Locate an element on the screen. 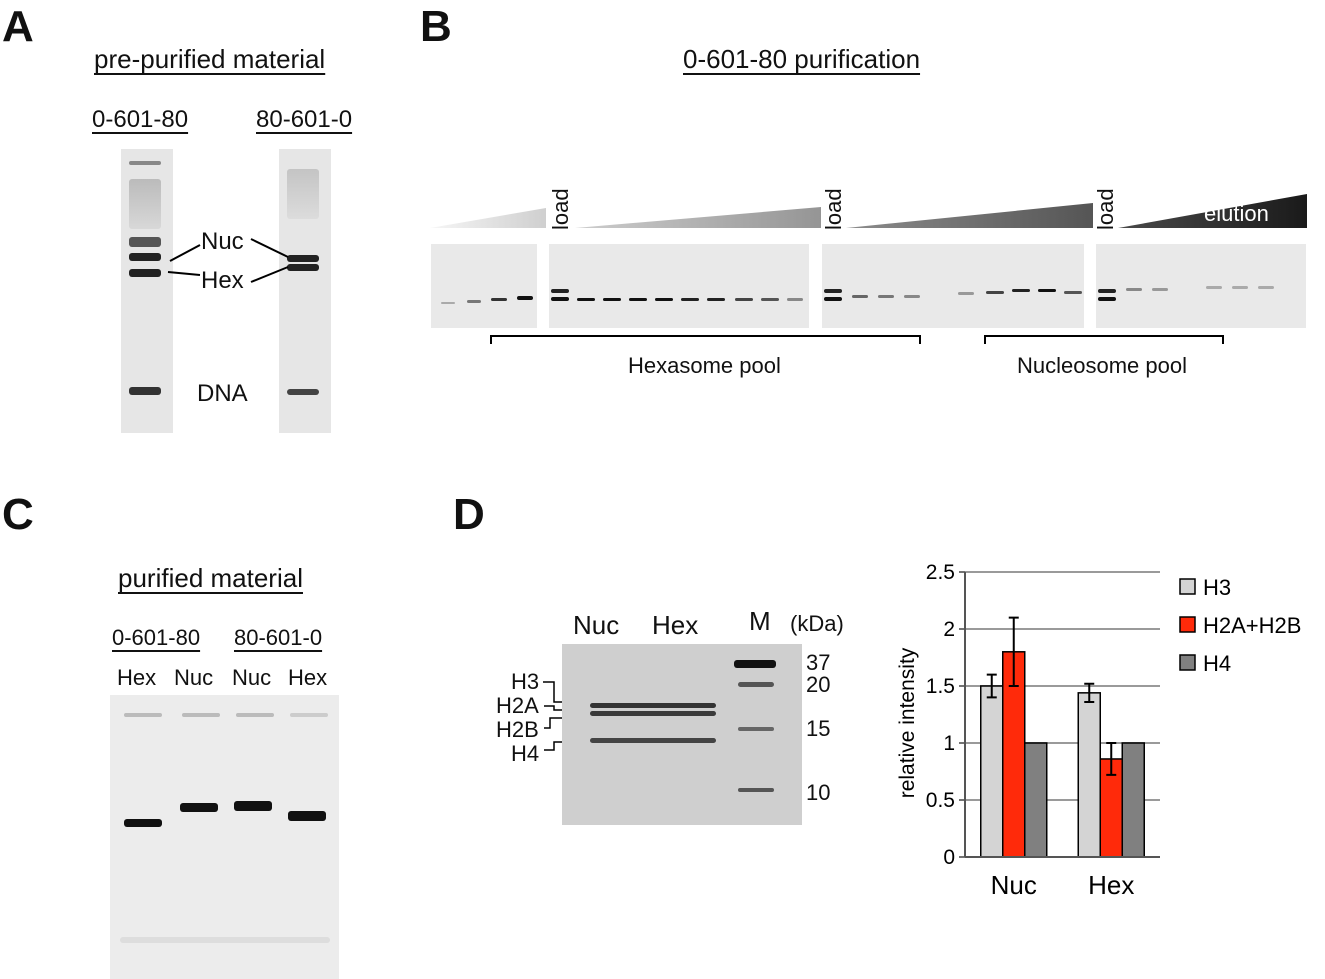 The width and height of the screenshot is (1325, 979). panel-a-dna-label: DNA is located at coordinates (222, 393).